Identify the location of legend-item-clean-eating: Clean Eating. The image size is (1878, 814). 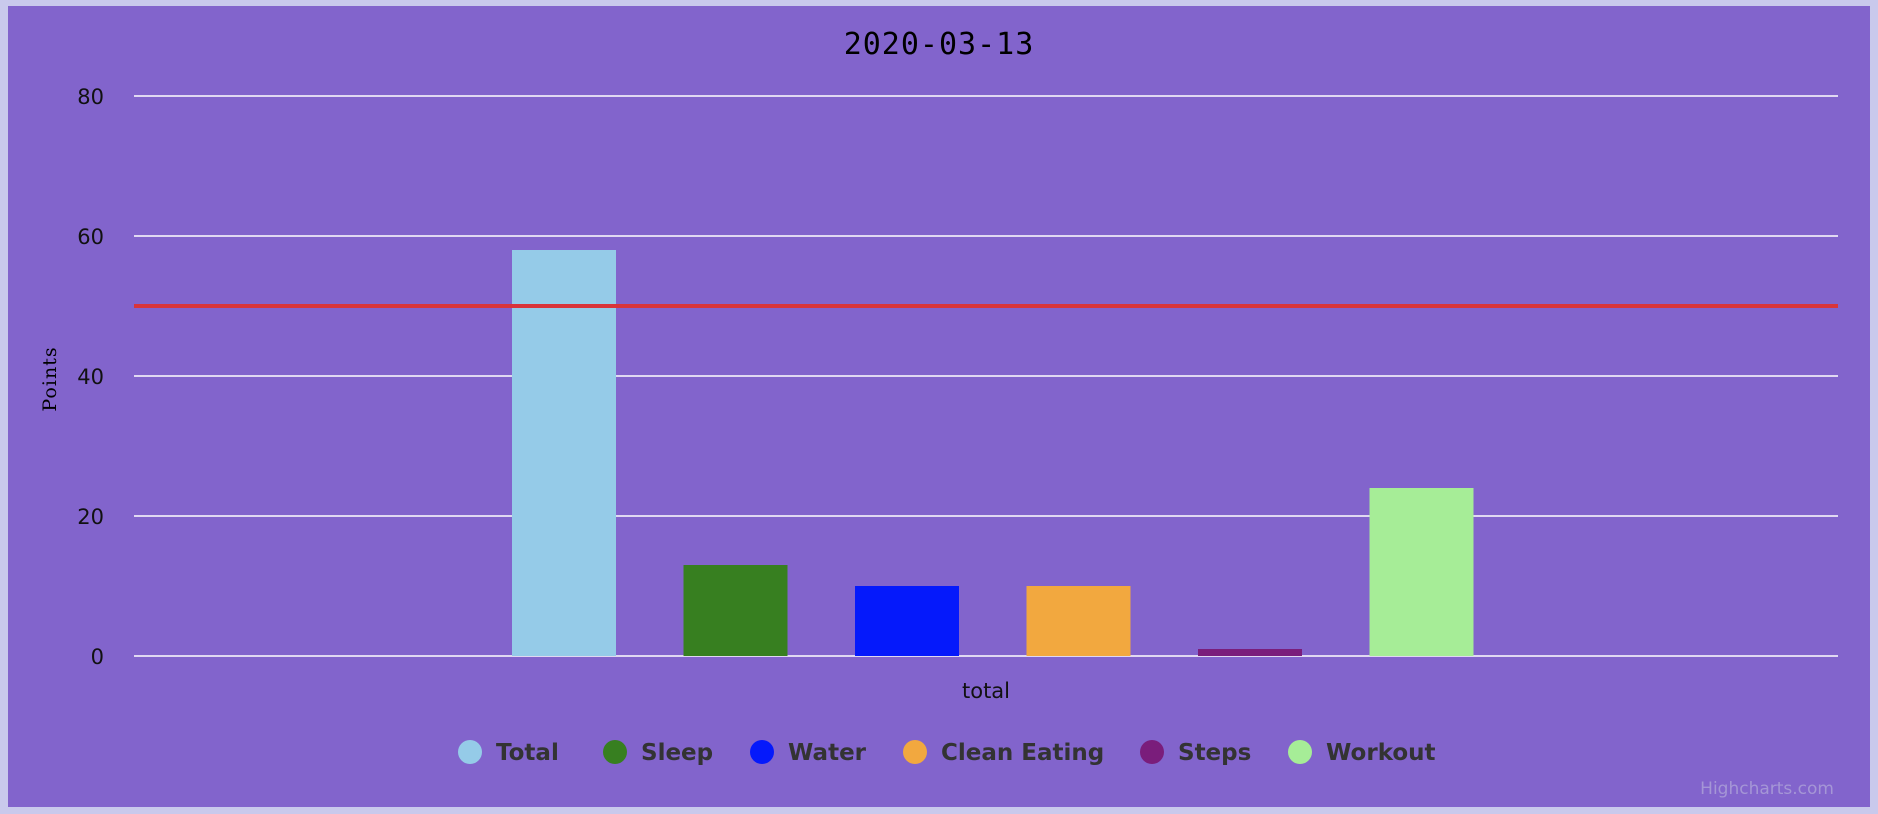
(1003, 753).